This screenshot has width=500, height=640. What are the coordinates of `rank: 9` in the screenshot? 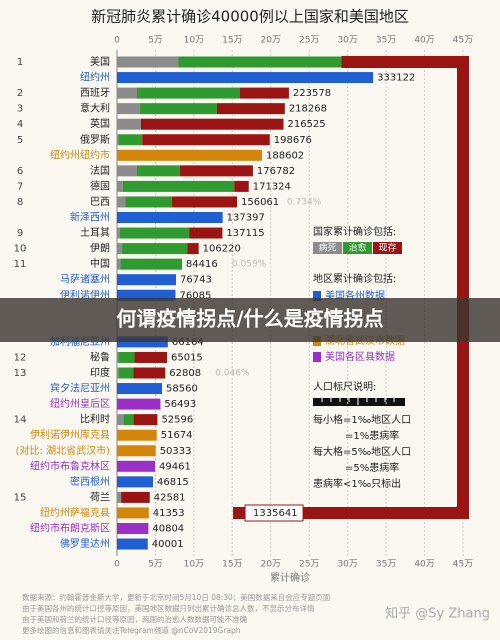 It's located at (20, 233).